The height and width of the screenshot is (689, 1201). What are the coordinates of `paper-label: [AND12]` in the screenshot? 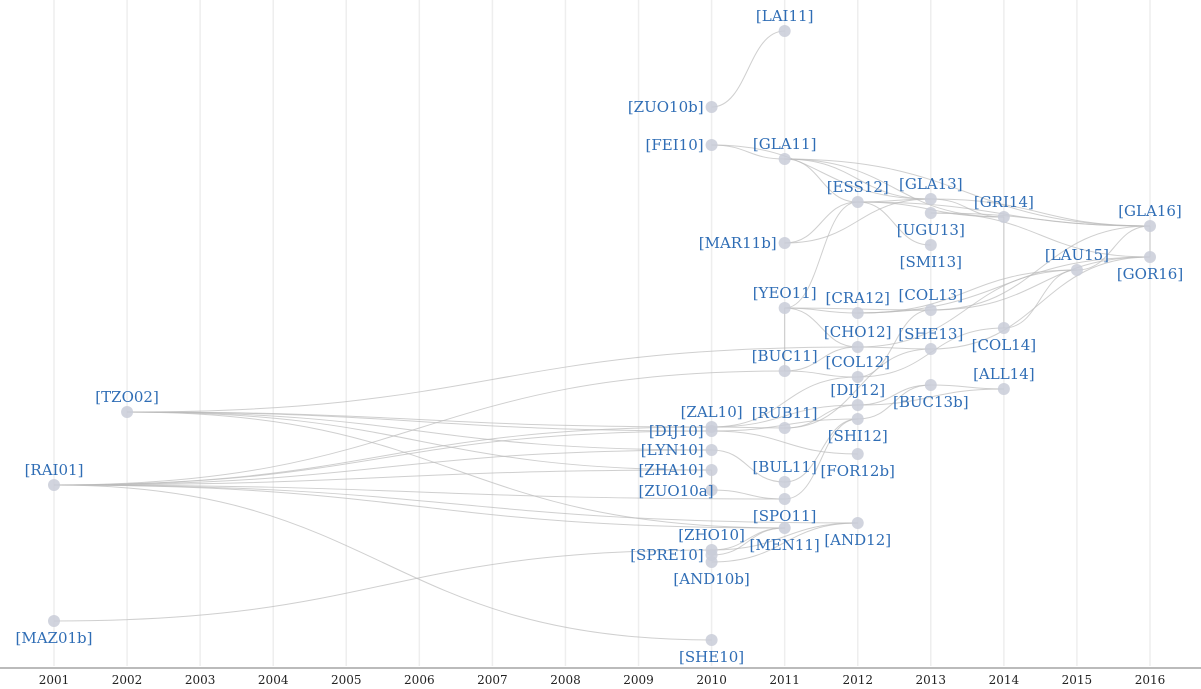 It's located at (857, 540).